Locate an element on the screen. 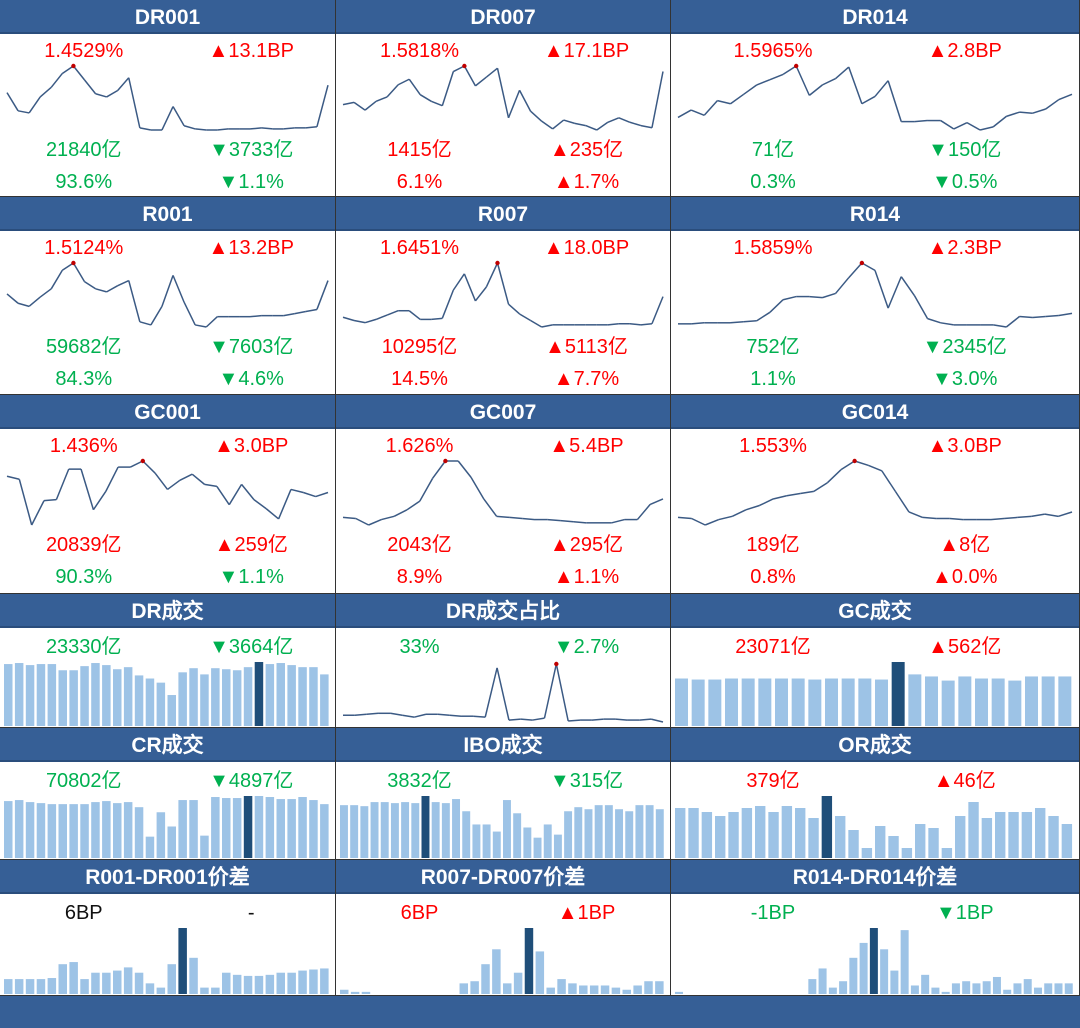 The height and width of the screenshot is (1028, 1080). stat-change: - is located at coordinates (251, 913).